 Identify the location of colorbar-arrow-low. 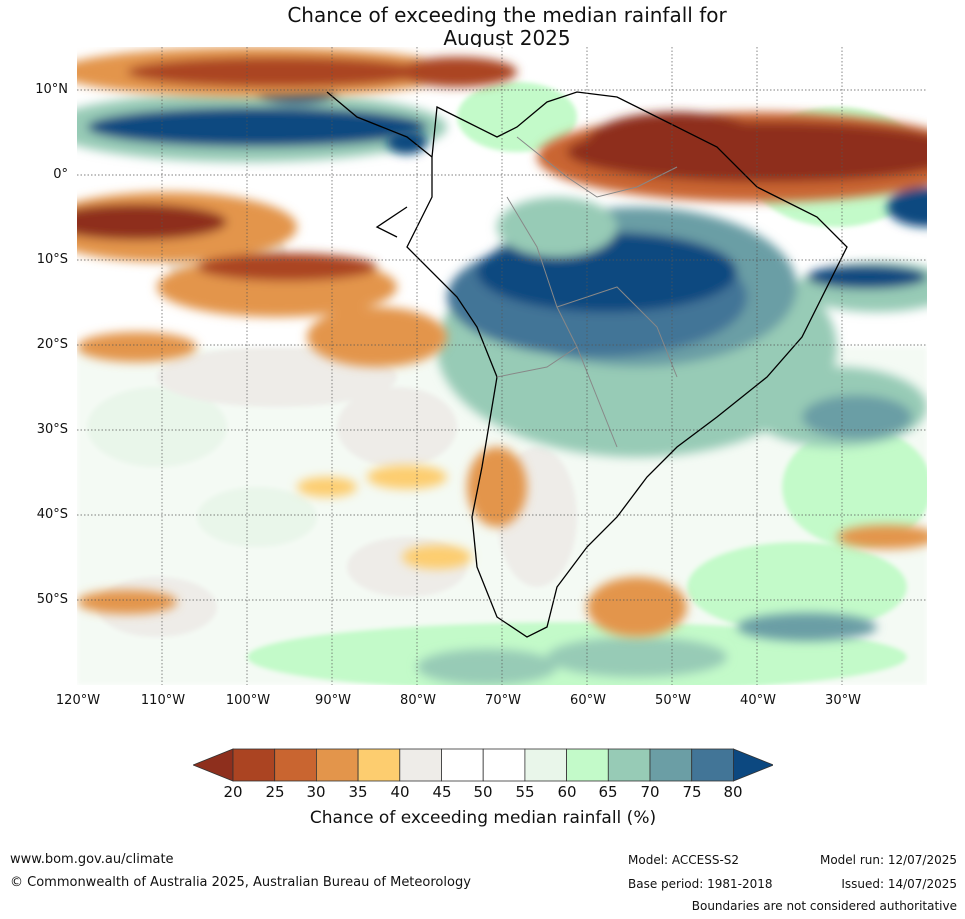
(213, 765).